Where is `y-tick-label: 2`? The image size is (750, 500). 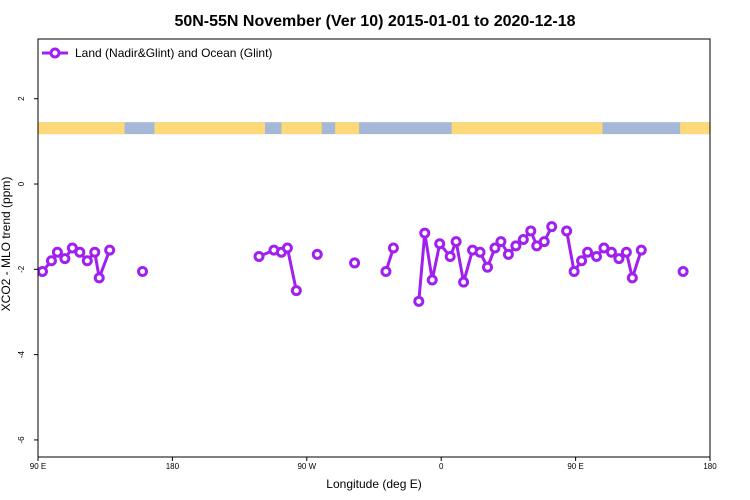
y-tick-label: 2 is located at coordinates (21, 98).